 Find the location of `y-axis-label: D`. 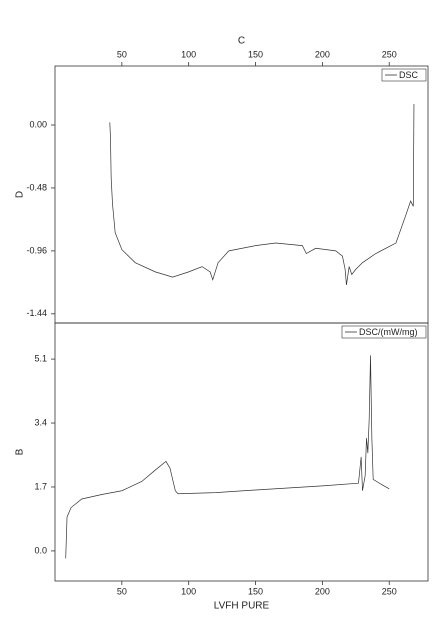

y-axis-label: D is located at coordinates (20, 194).